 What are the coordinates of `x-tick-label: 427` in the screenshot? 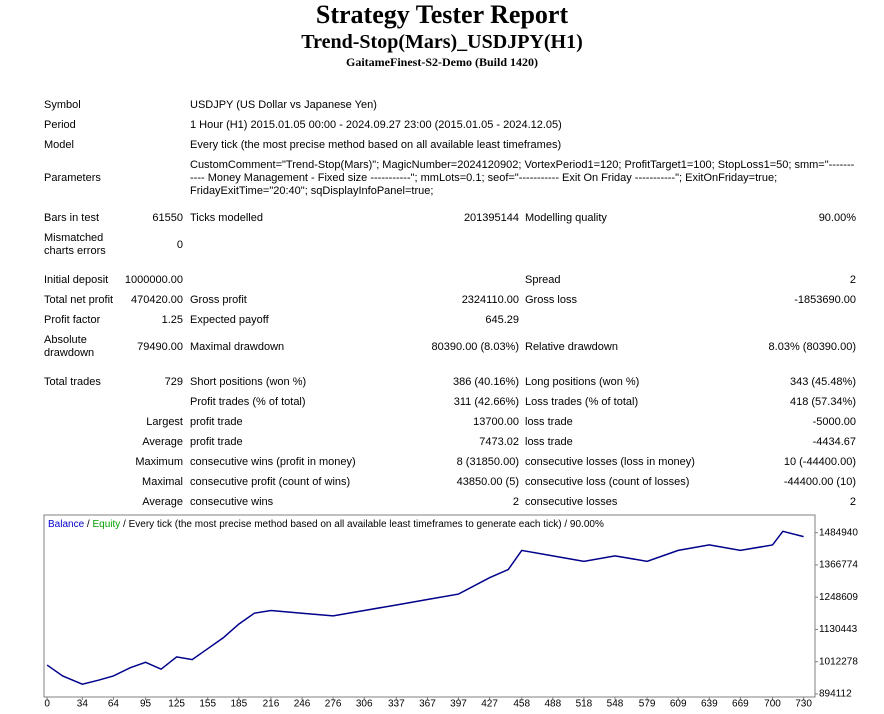 It's located at (489, 704).